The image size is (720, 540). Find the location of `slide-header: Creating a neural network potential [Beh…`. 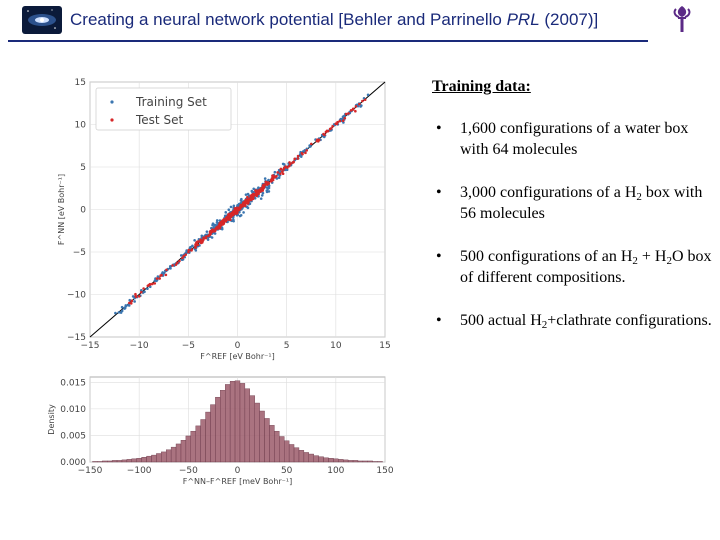

slide-header: Creating a neural network potential [Beh… is located at coordinates (360, 21).